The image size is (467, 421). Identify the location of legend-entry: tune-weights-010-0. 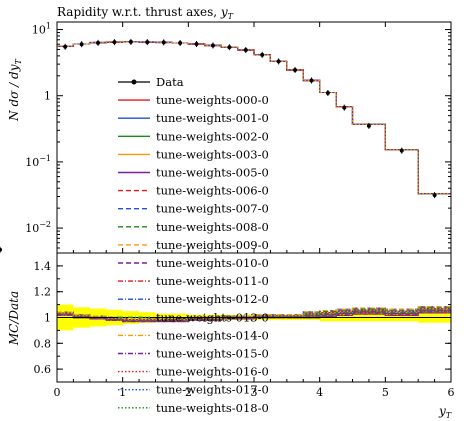
(193, 263).